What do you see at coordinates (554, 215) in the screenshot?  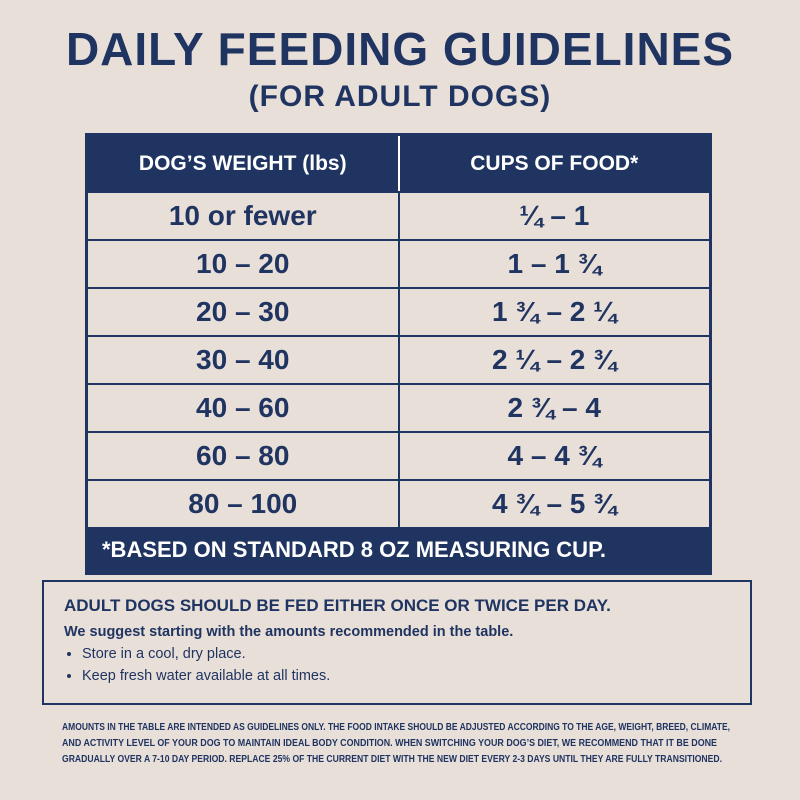 I see `table-cell: ¼ – 1` at bounding box center [554, 215].